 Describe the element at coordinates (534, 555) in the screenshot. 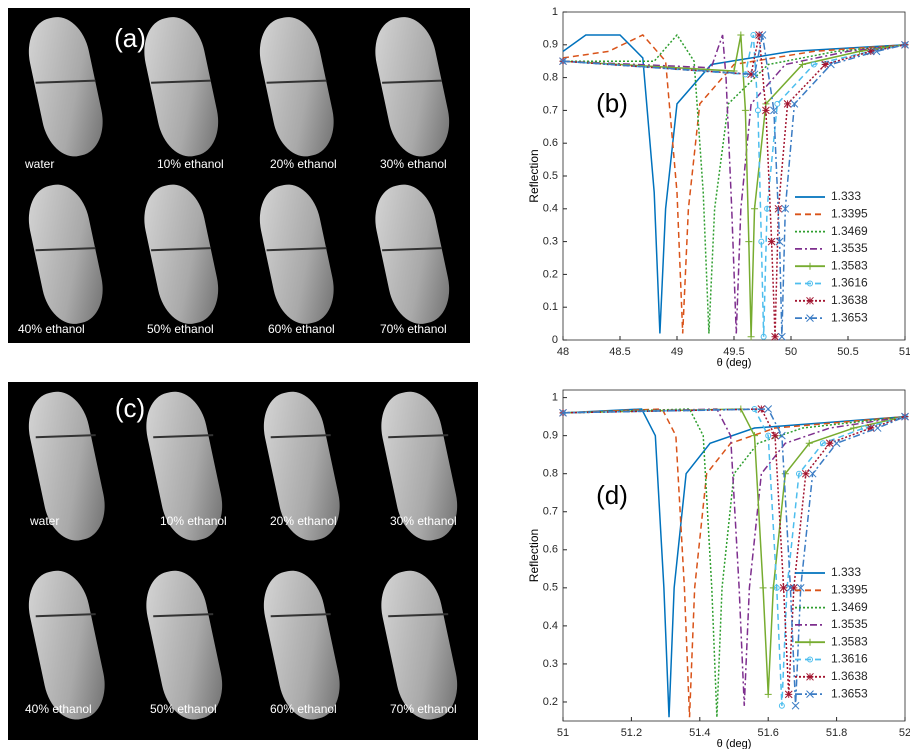

I see `y-axis-label: Reflection` at that location.